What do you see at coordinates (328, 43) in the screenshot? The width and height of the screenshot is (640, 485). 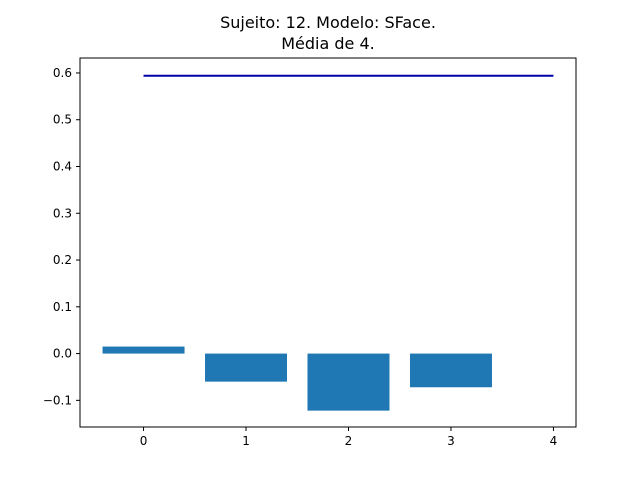 I see `chart-title-line2: Média de 4.` at bounding box center [328, 43].